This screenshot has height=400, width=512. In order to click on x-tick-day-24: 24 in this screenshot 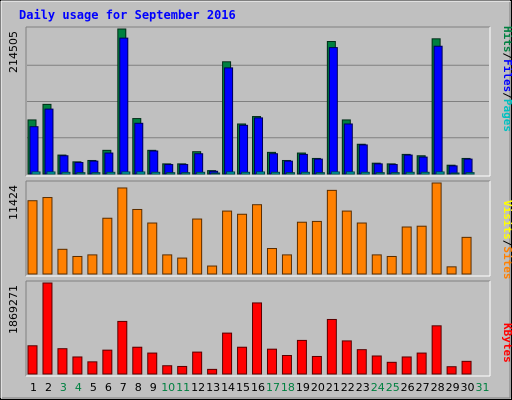, I will do `click(378, 387)`.